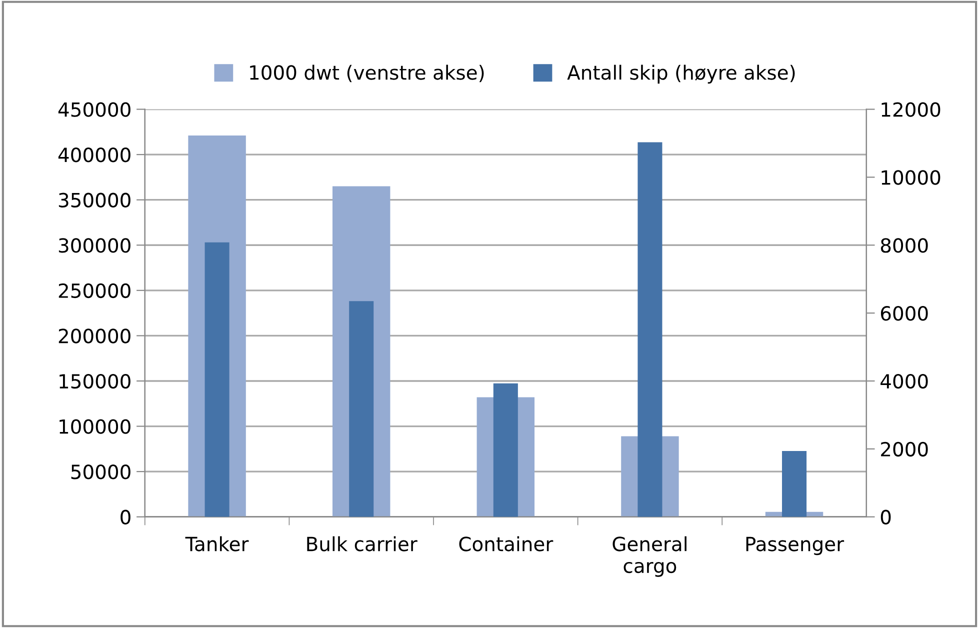 The image size is (979, 628). What do you see at coordinates (94, 200) in the screenshot?
I see `y-tick-label: 350000` at bounding box center [94, 200].